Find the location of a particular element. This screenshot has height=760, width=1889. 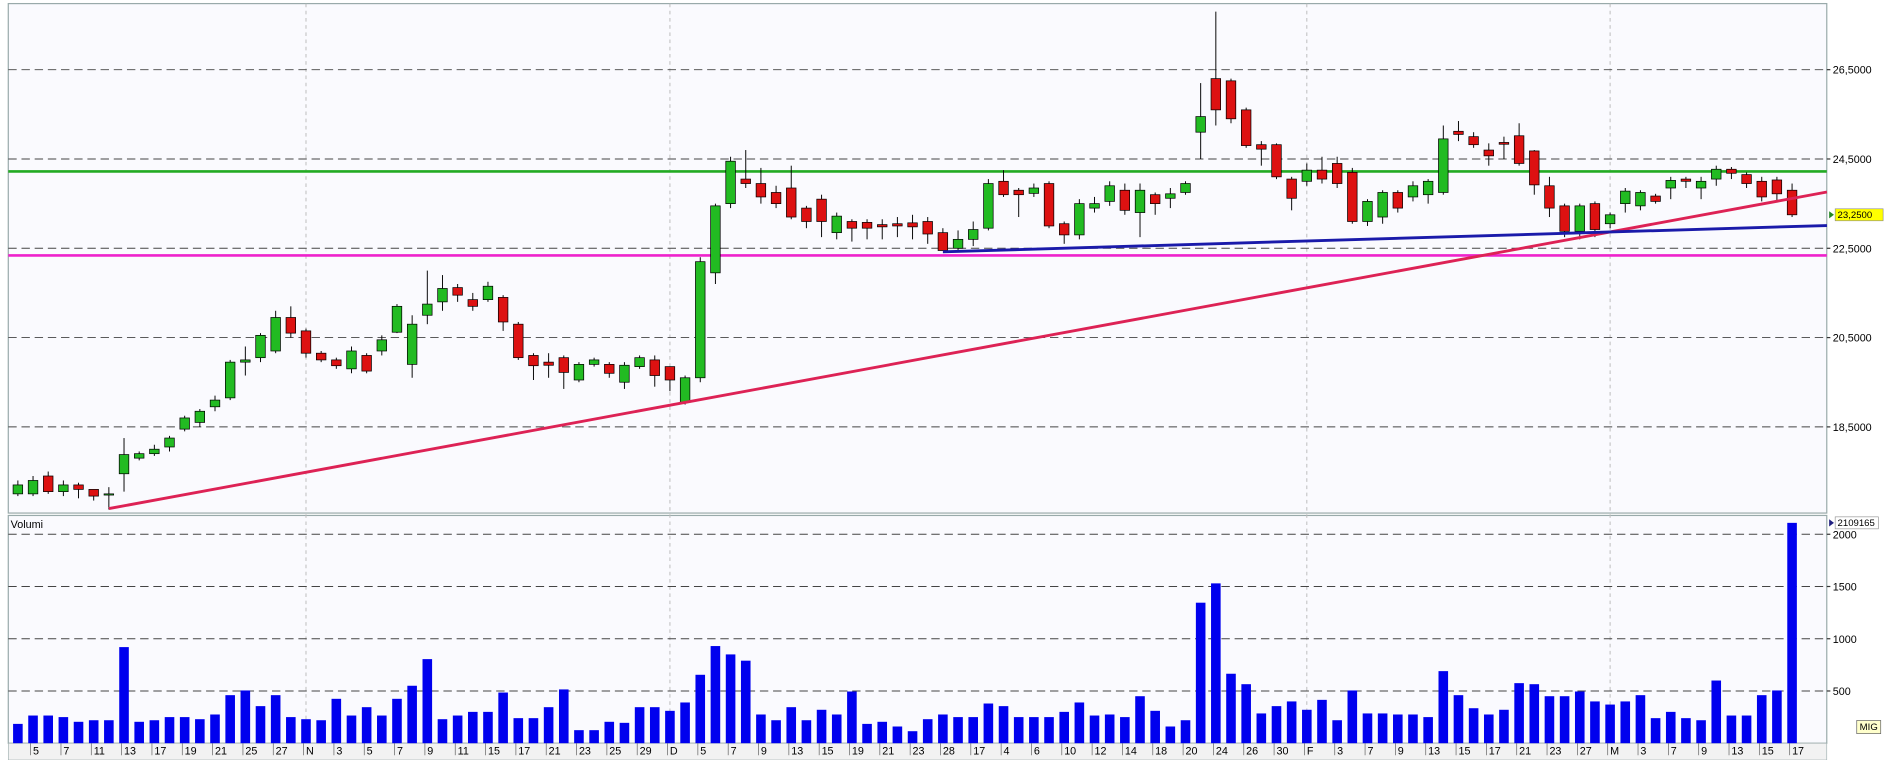

x-tick-label: 11 is located at coordinates (463, 751).